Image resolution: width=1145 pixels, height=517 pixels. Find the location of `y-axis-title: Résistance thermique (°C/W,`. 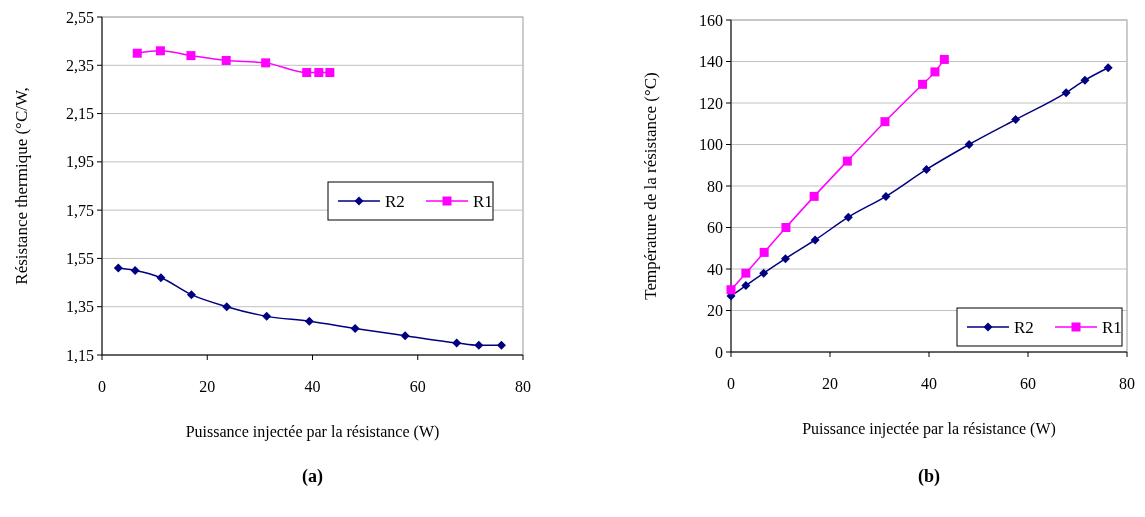

y-axis-title: Résistance thermique (°C/W, is located at coordinates (21, 186).